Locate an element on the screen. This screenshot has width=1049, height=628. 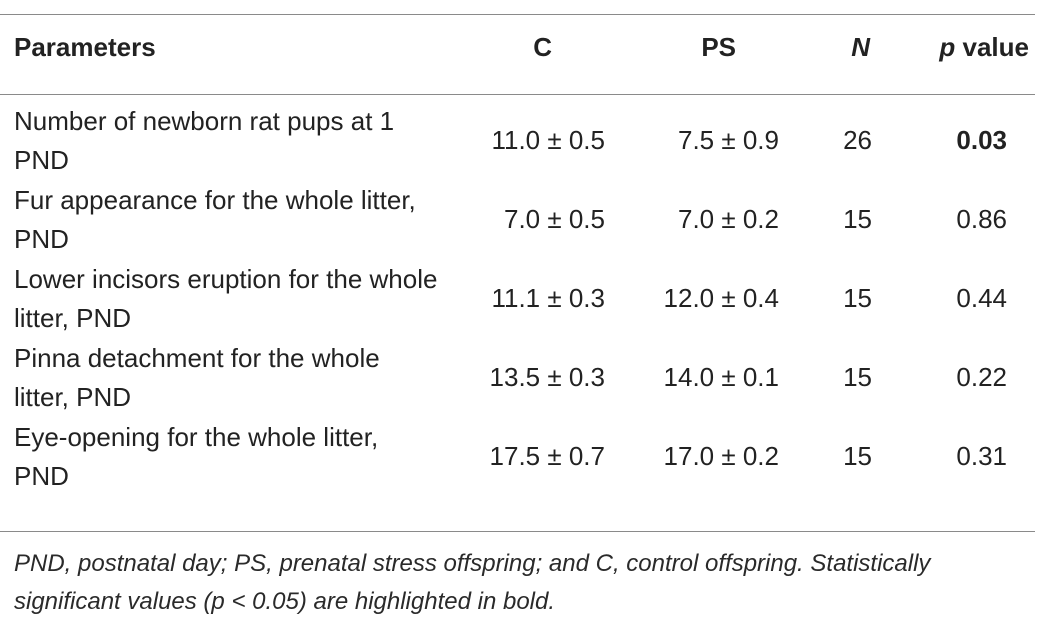
cell-parameter: Fur appearance for the whole litter, PND is located at coordinates (215, 219).